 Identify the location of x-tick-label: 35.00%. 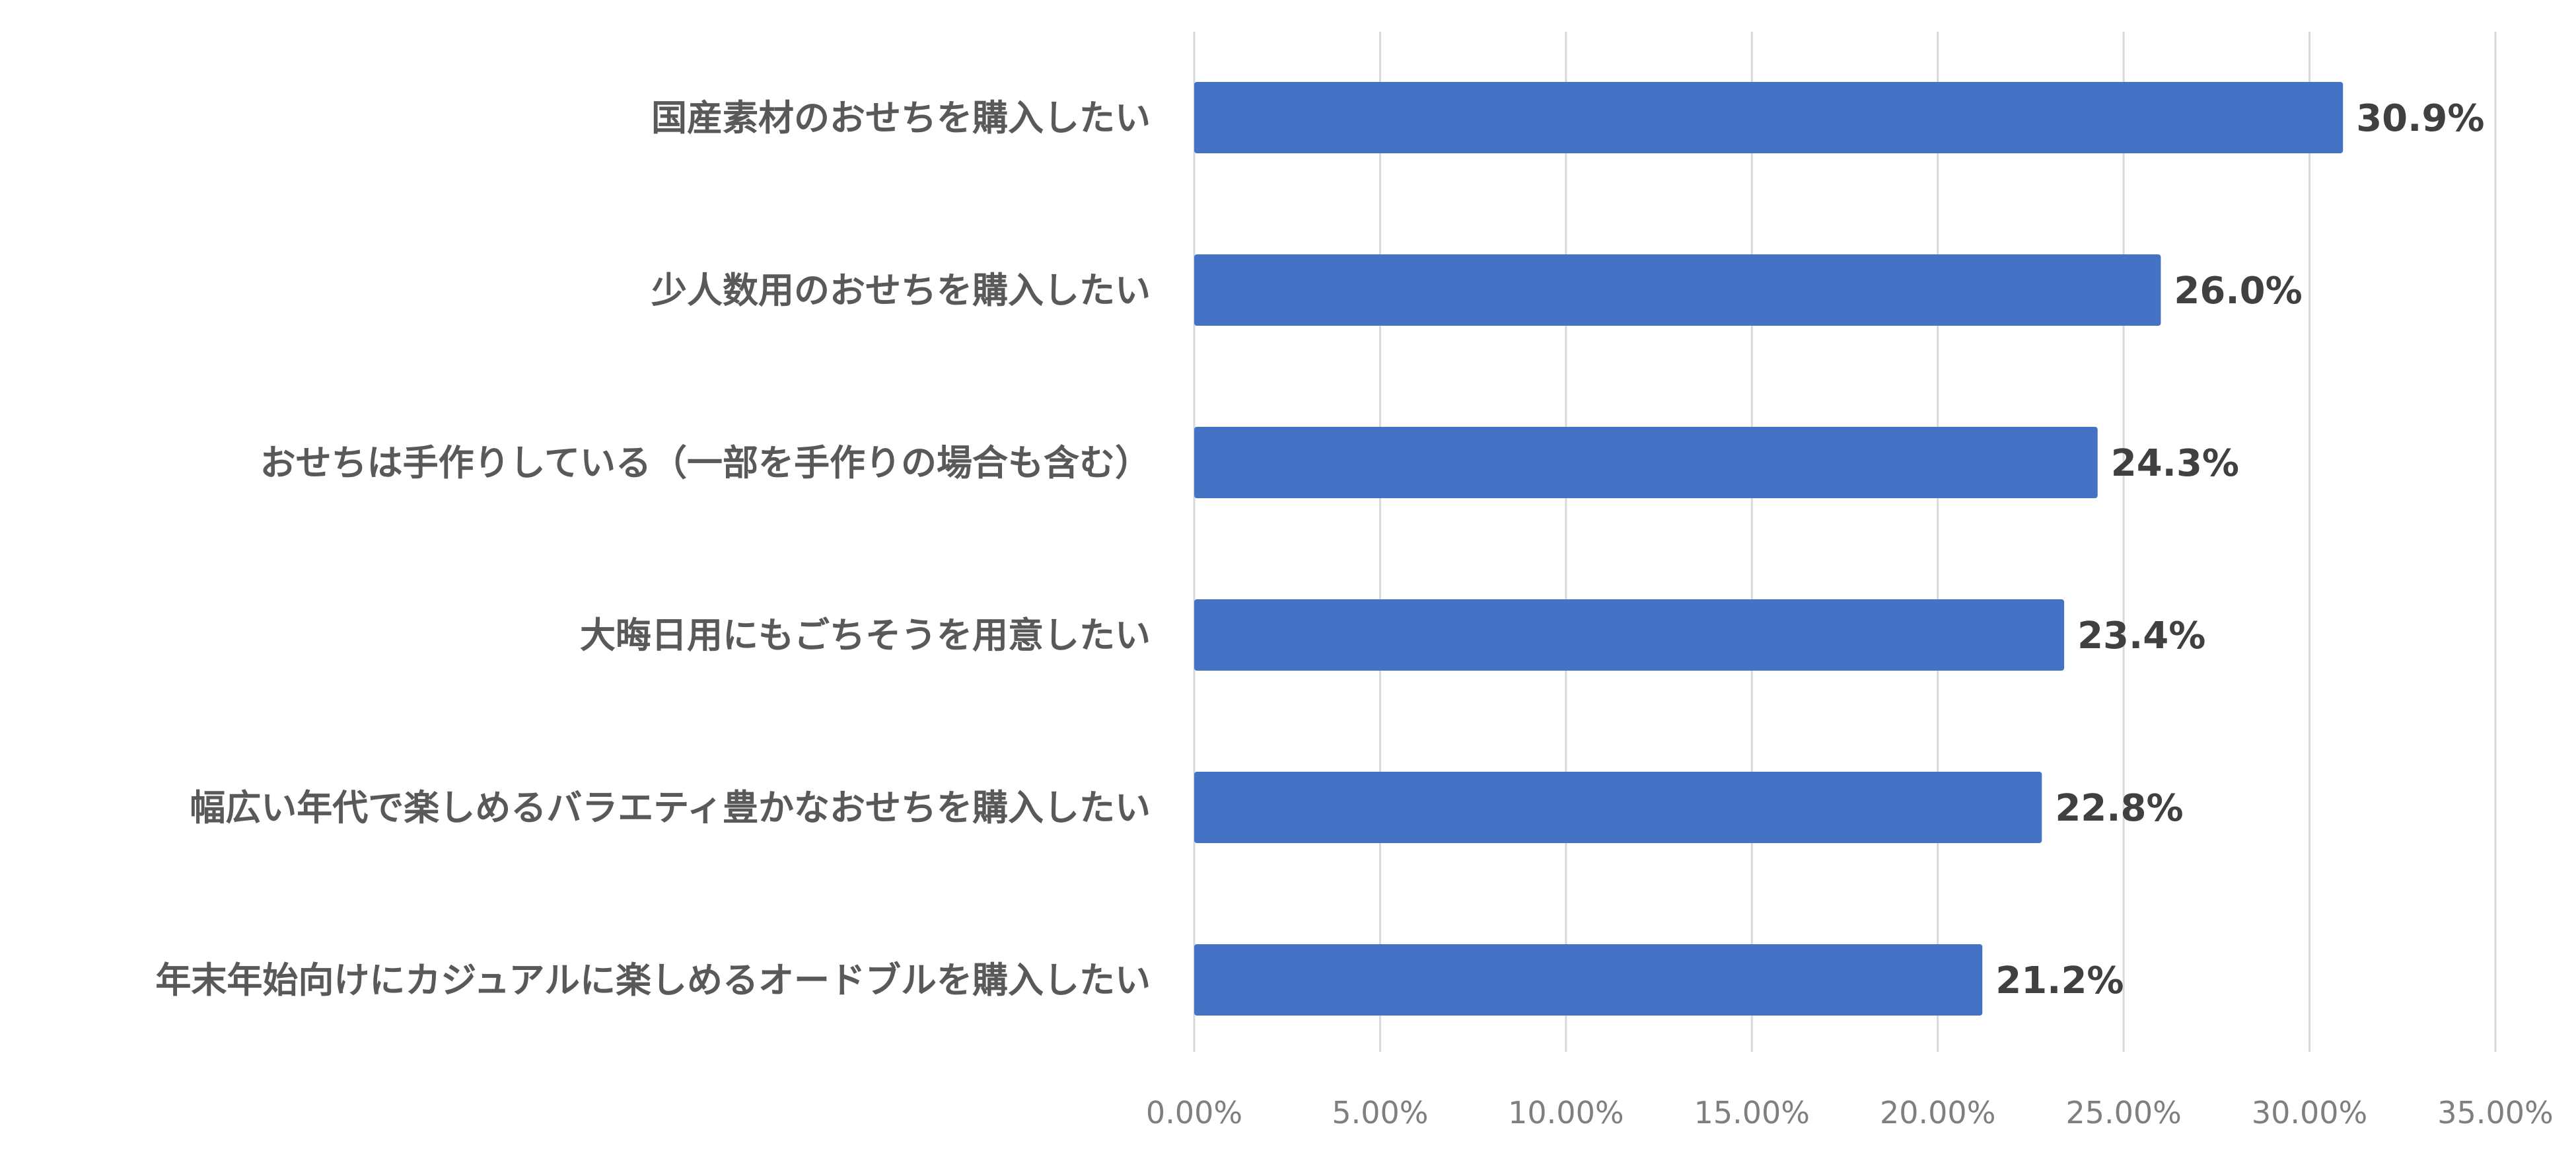
(2495, 1113).